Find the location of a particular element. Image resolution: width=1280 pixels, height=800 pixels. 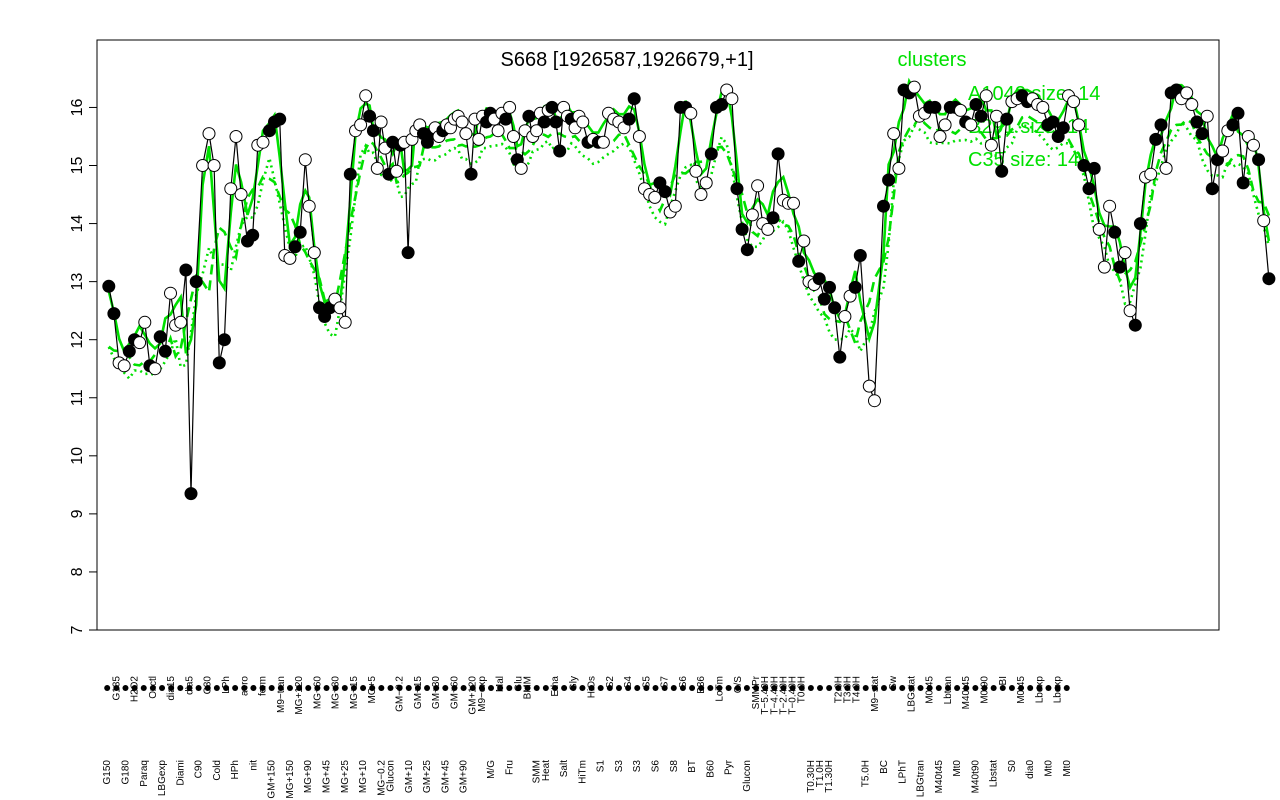

chart-title: S668 [1926587,1926679,+1] is located at coordinates (626, 60).